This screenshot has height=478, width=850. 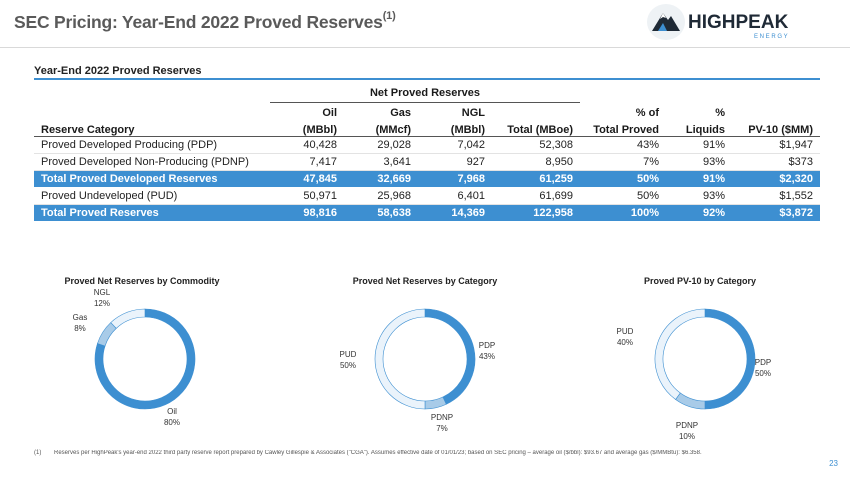 I want to click on donut-label-pud: PUD 50%, so click(x=348, y=360).